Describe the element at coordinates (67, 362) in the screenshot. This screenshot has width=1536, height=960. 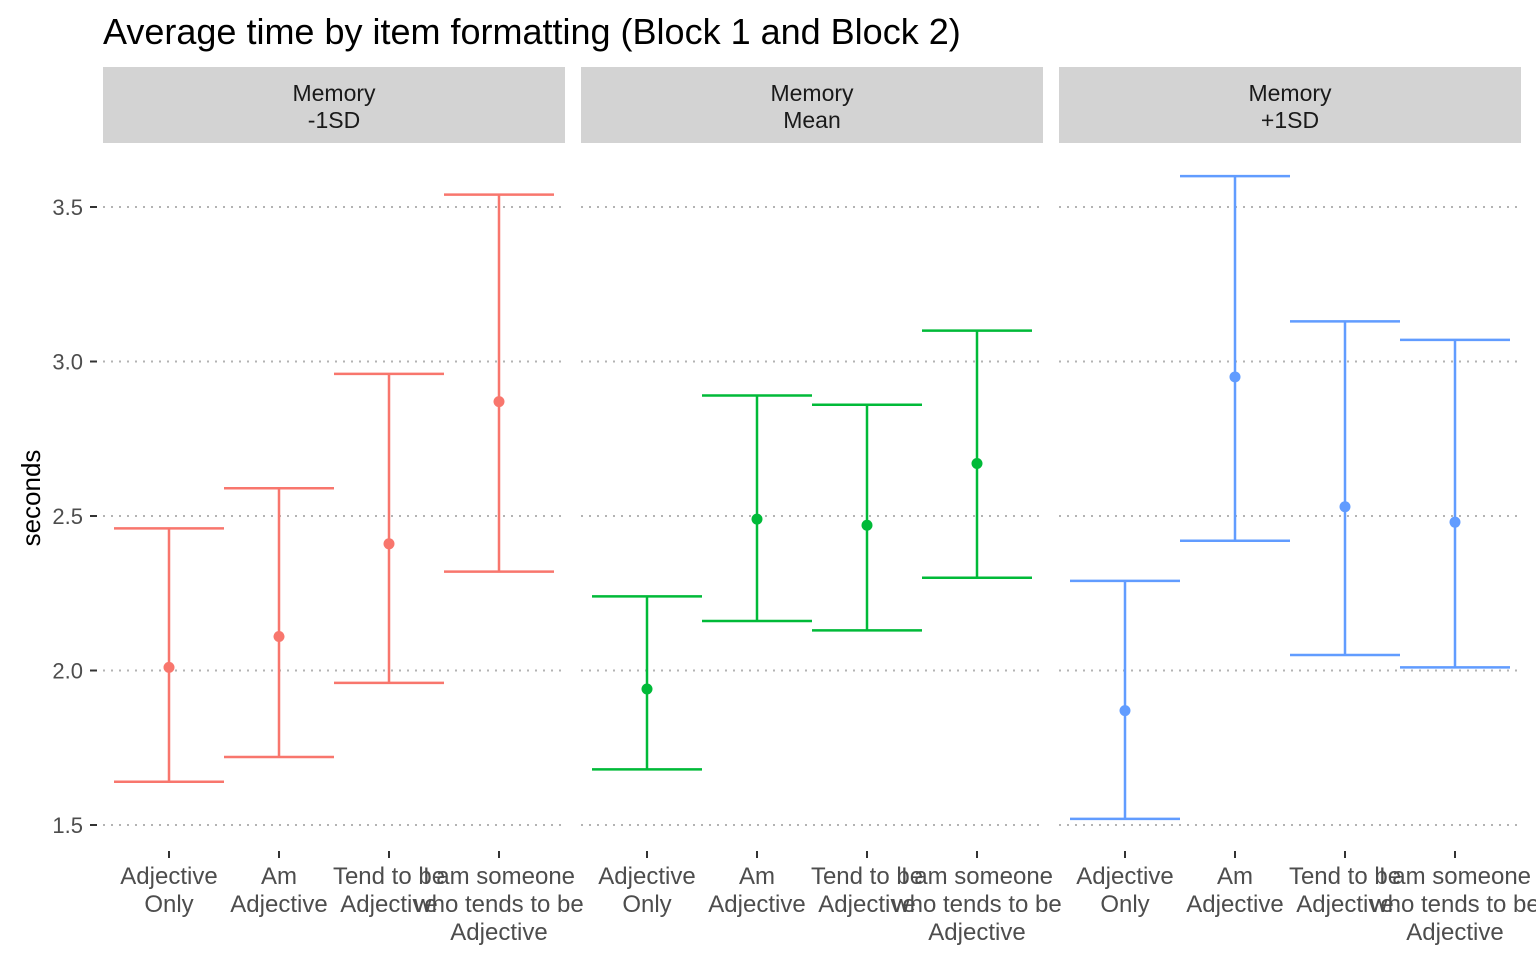
I see `y-tick-label: 3.0` at that location.